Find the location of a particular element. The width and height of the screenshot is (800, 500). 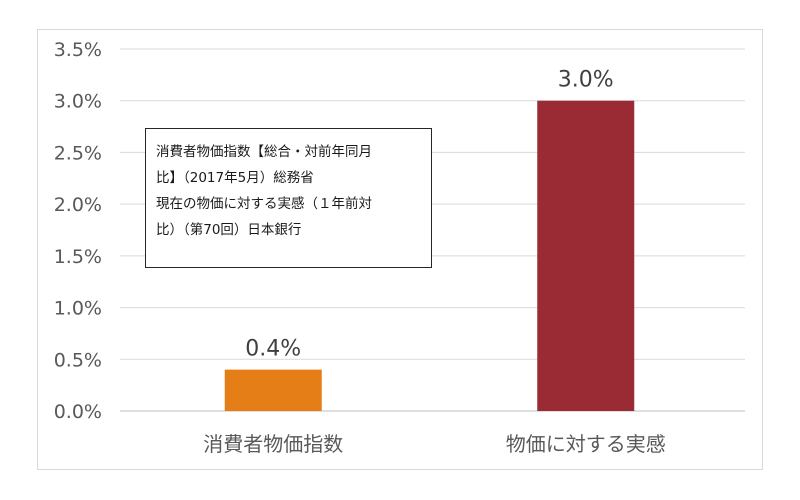

y-tick-label: 0.0% is located at coordinates (78, 412).